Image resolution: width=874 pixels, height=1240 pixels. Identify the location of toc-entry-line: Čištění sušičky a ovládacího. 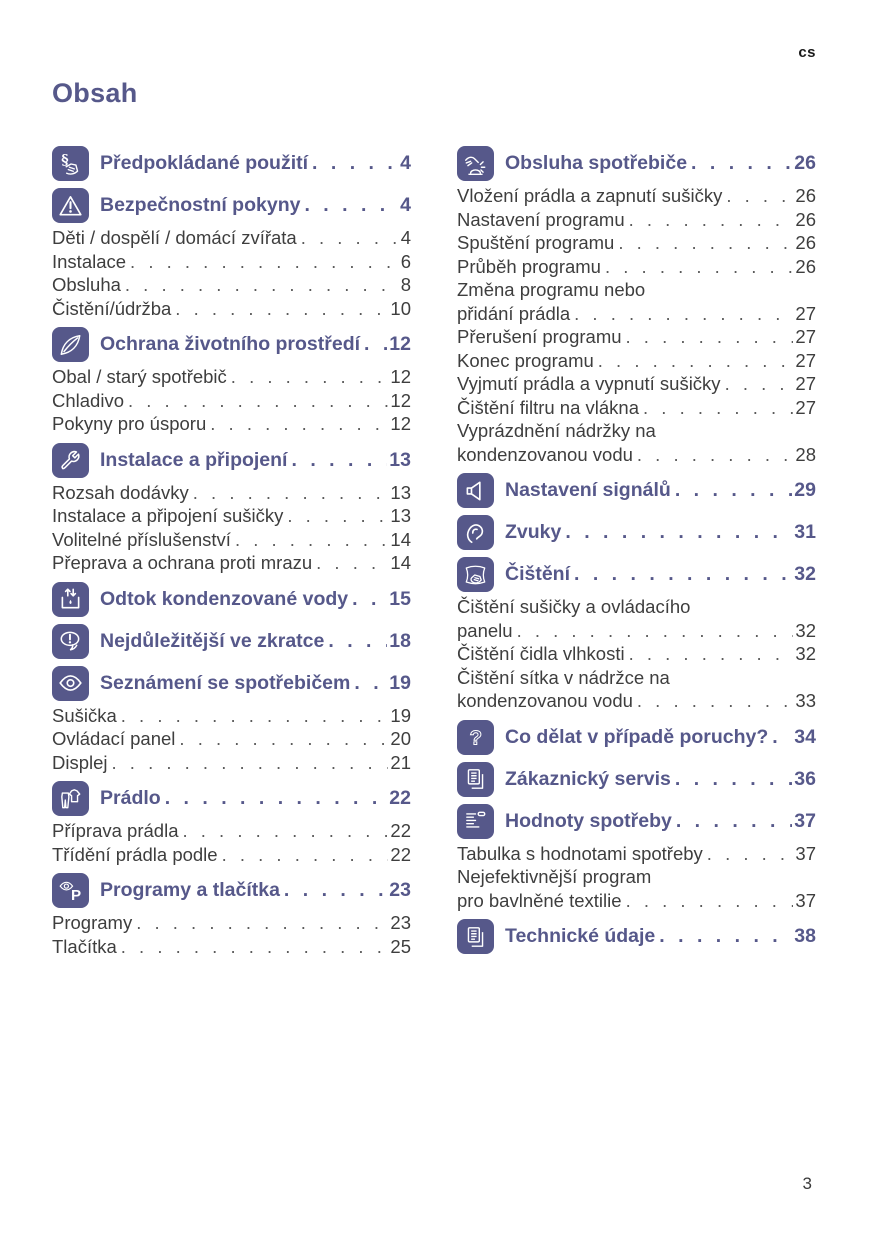
(636, 607).